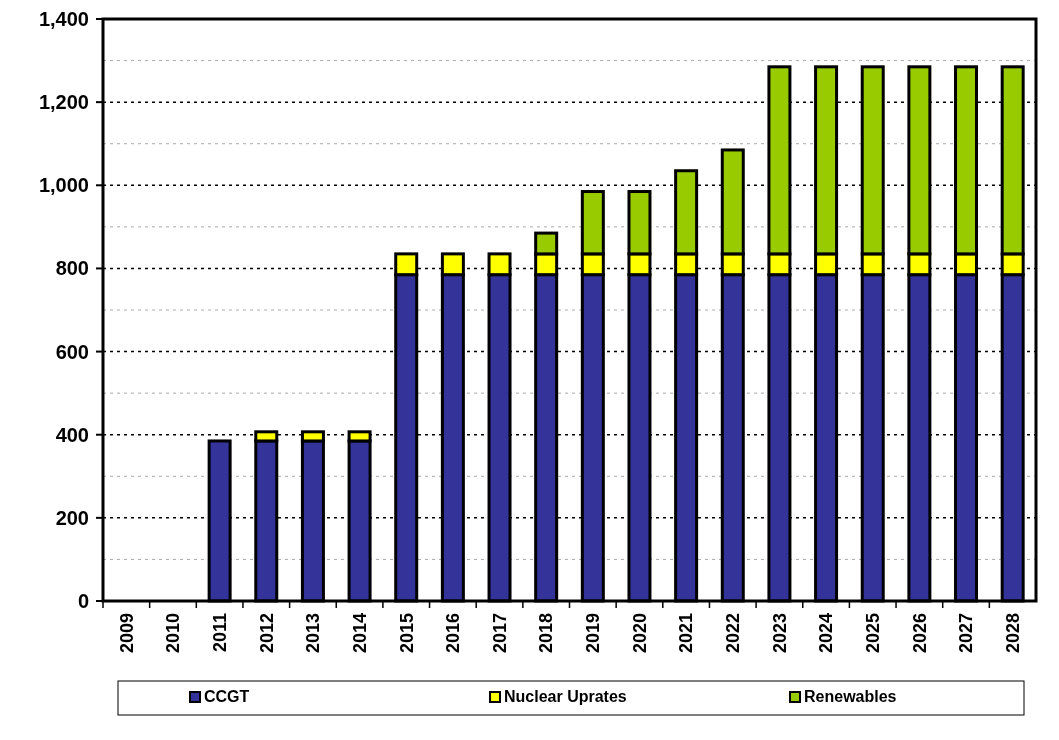  Describe the element at coordinates (72, 434) in the screenshot. I see `y-tick-label: 400` at that location.